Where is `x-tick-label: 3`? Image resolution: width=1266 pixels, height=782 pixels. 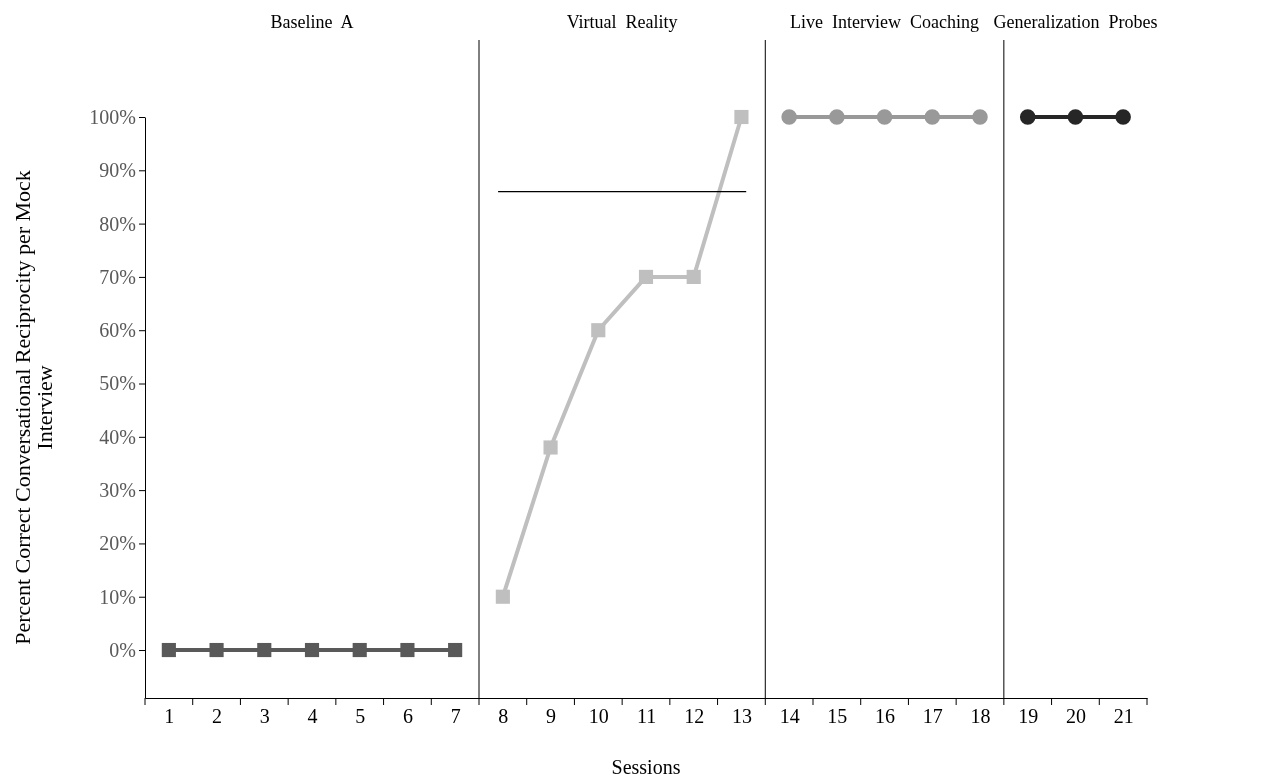
x-tick-label: 3 is located at coordinates (264, 716).